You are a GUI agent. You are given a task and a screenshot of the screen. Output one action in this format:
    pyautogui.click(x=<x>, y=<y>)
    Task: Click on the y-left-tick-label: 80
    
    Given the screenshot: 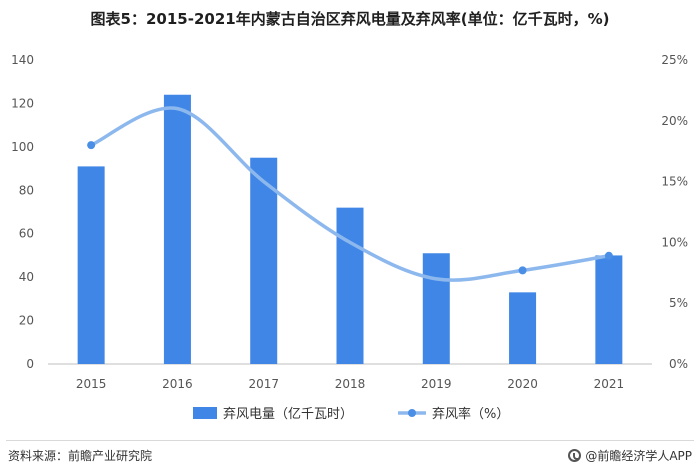 What is the action you would take?
    pyautogui.click(x=26, y=190)
    